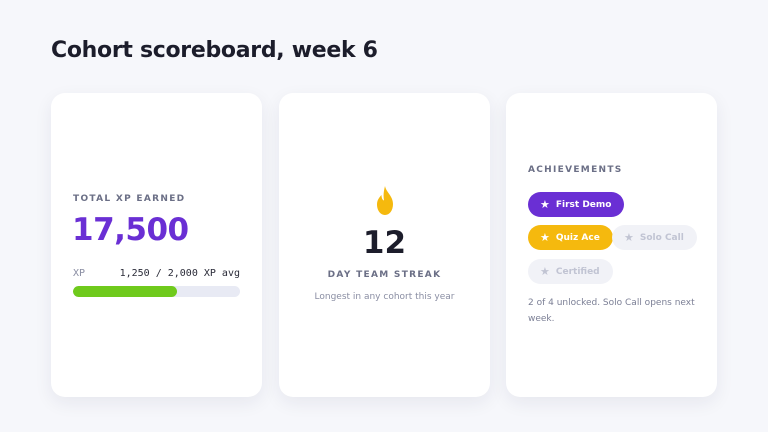 Image resolution: width=768 pixels, height=432 pixels. I want to click on xp-total-value: 17,500, so click(130, 230).